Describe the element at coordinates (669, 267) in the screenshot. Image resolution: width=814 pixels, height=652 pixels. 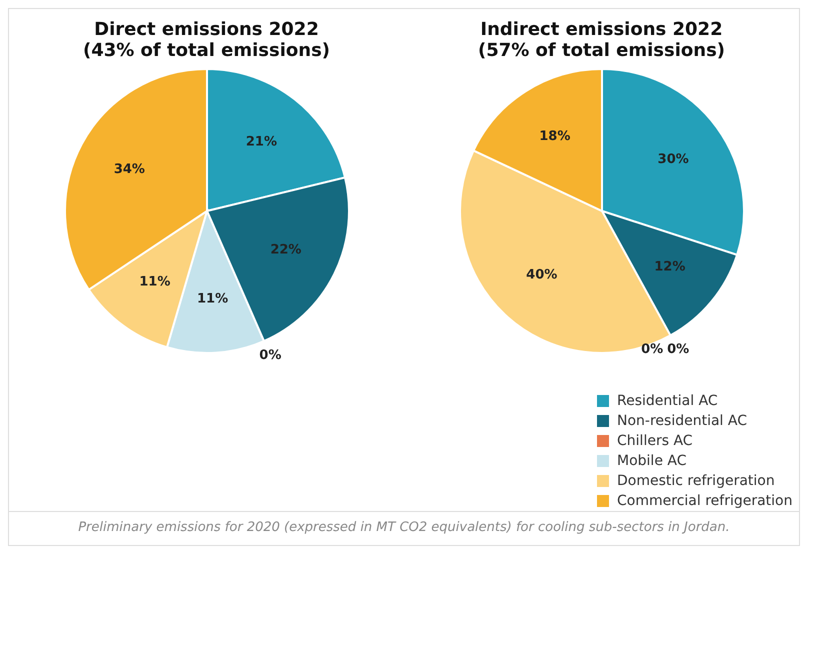
I see `data-label: 12%` at that location.